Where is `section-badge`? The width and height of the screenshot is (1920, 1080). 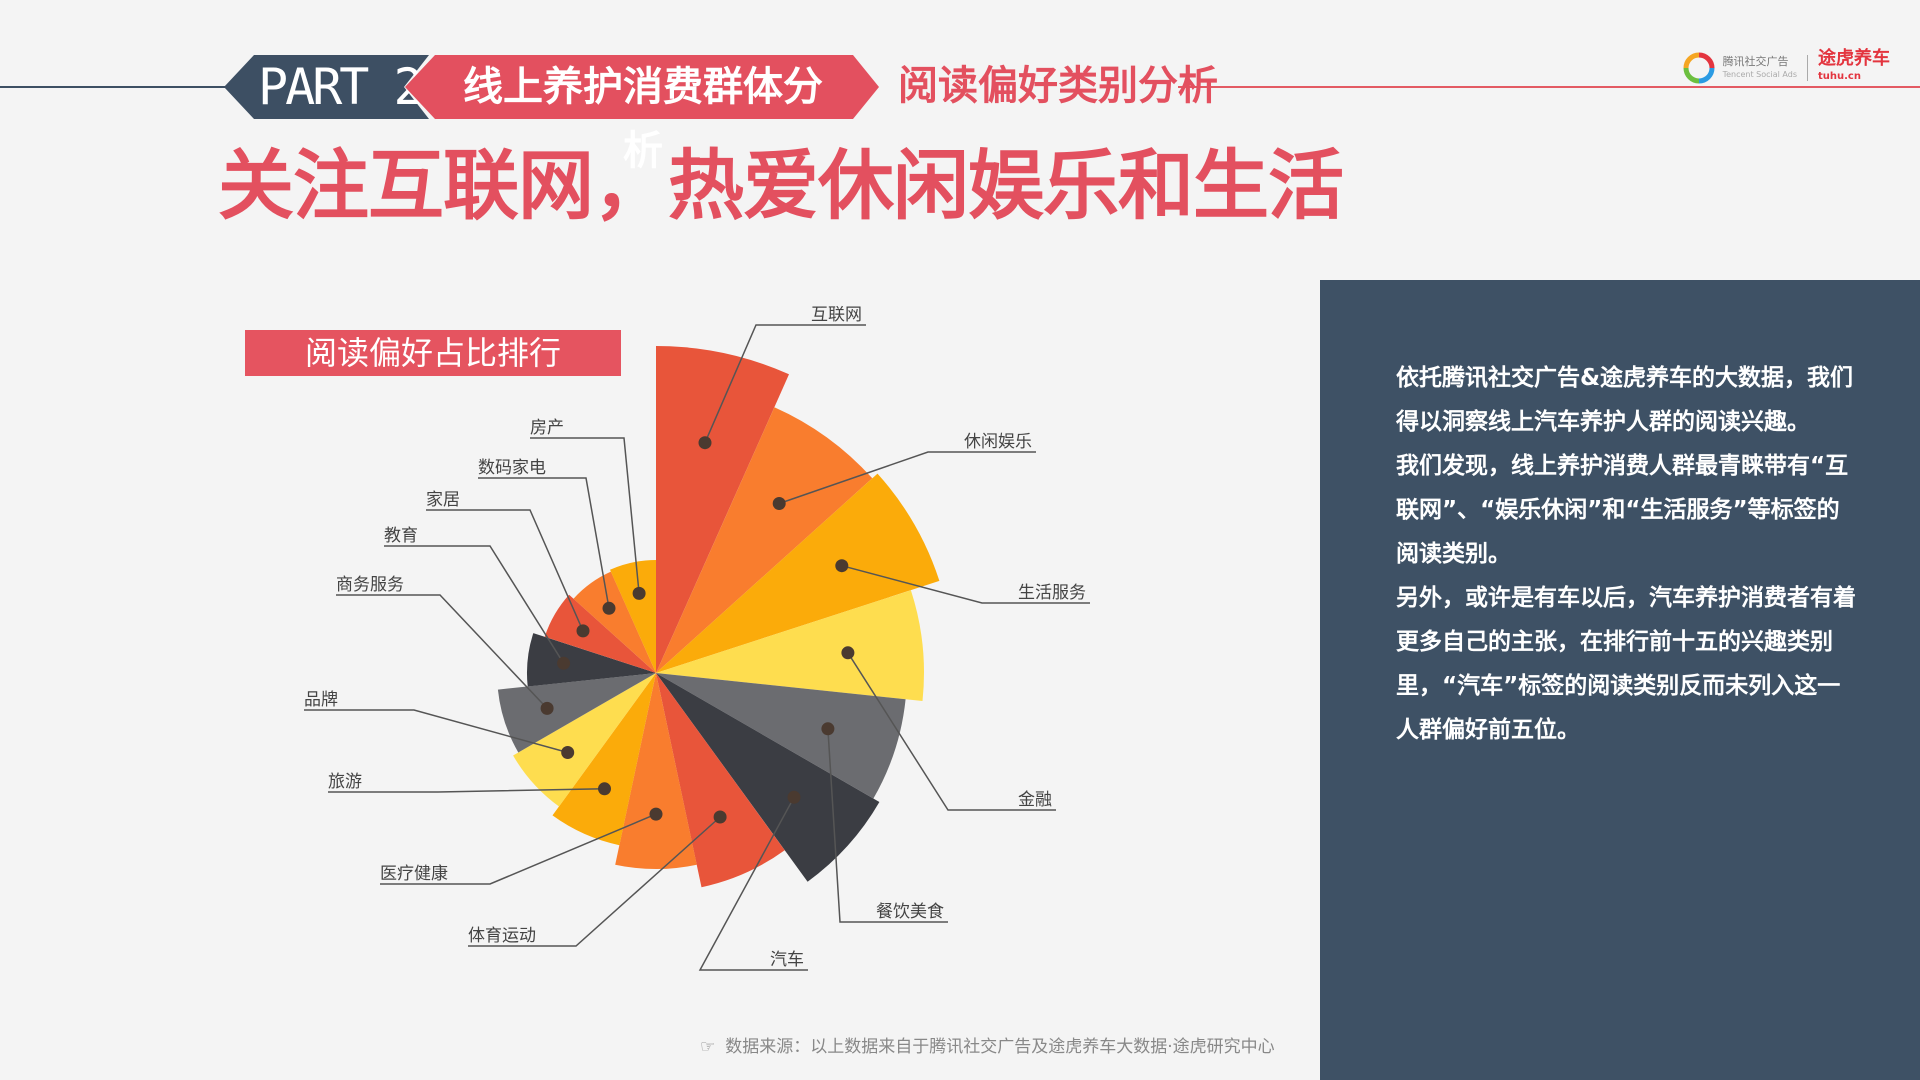
section-badge is located at coordinates (642, 87).